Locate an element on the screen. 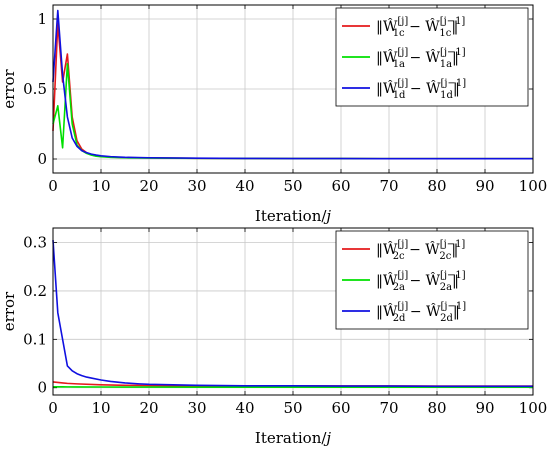 This screenshot has width=550, height=450. chart1-xtick-label-40: 40 is located at coordinates (244, 186).